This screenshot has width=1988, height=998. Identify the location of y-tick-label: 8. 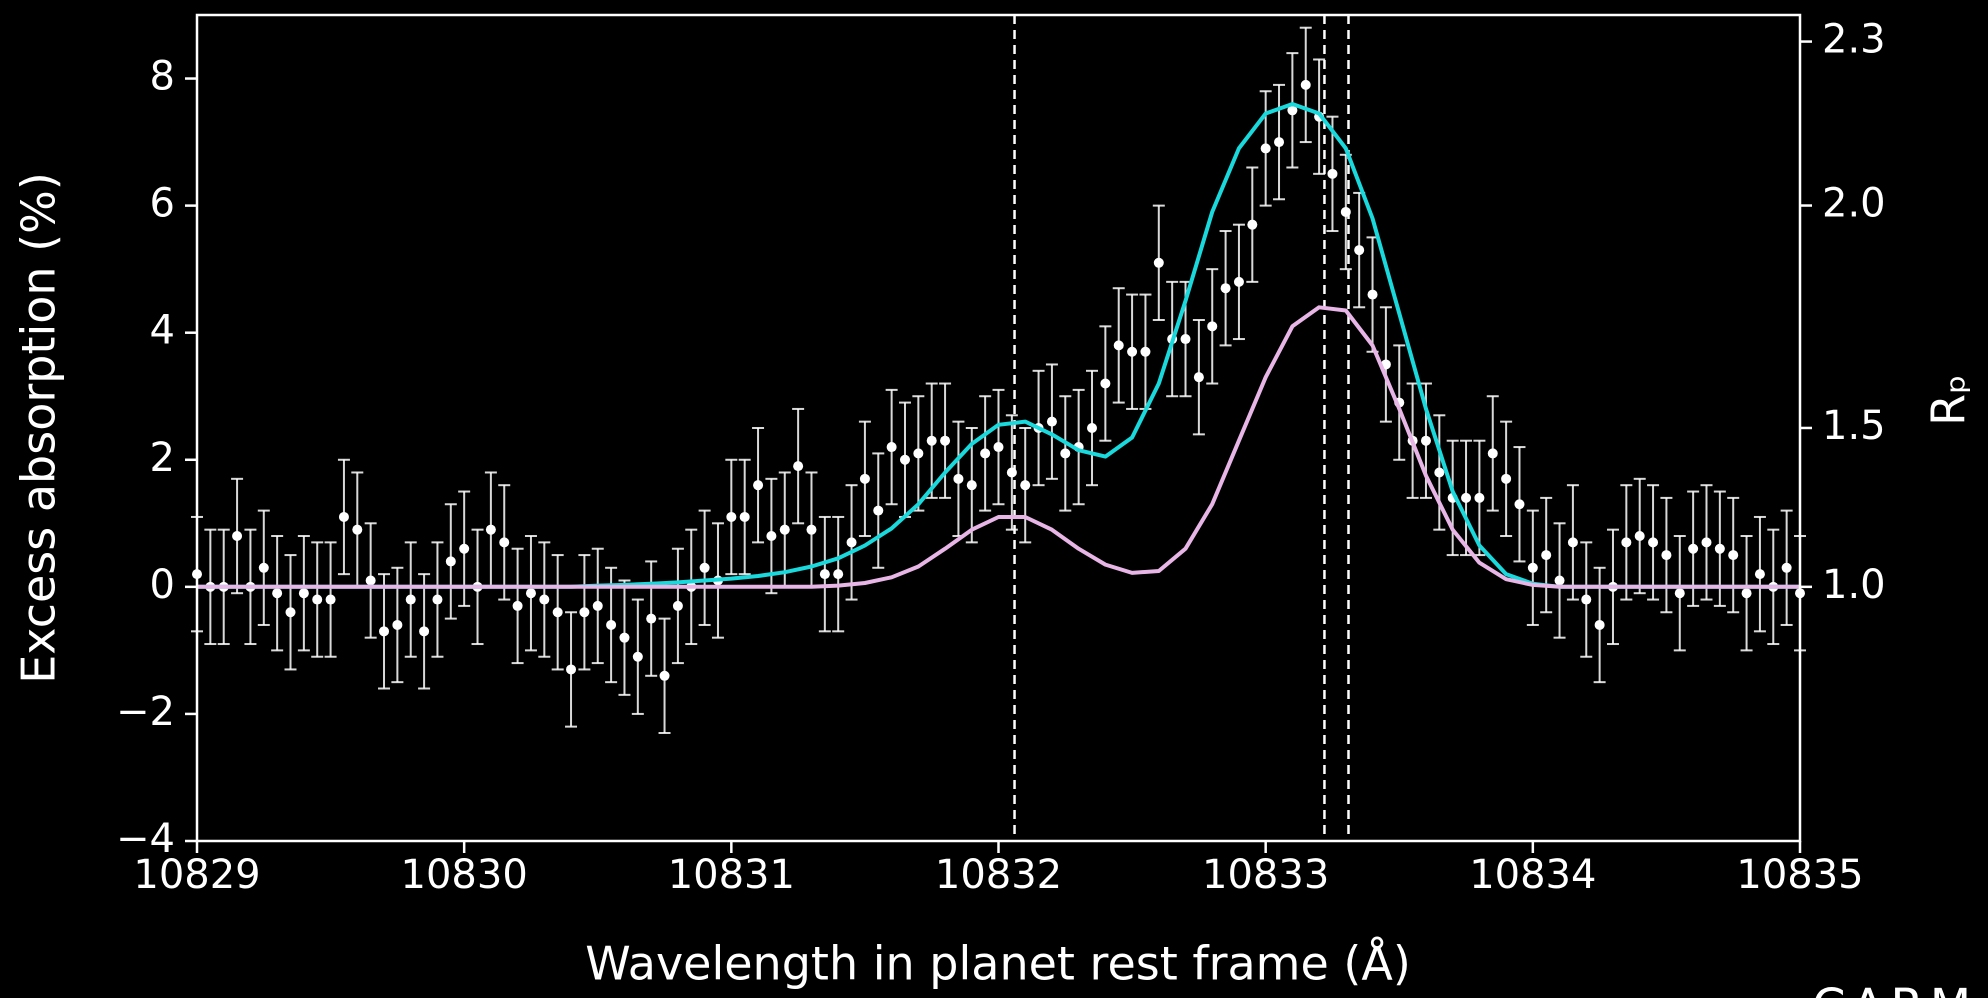
(162, 77).